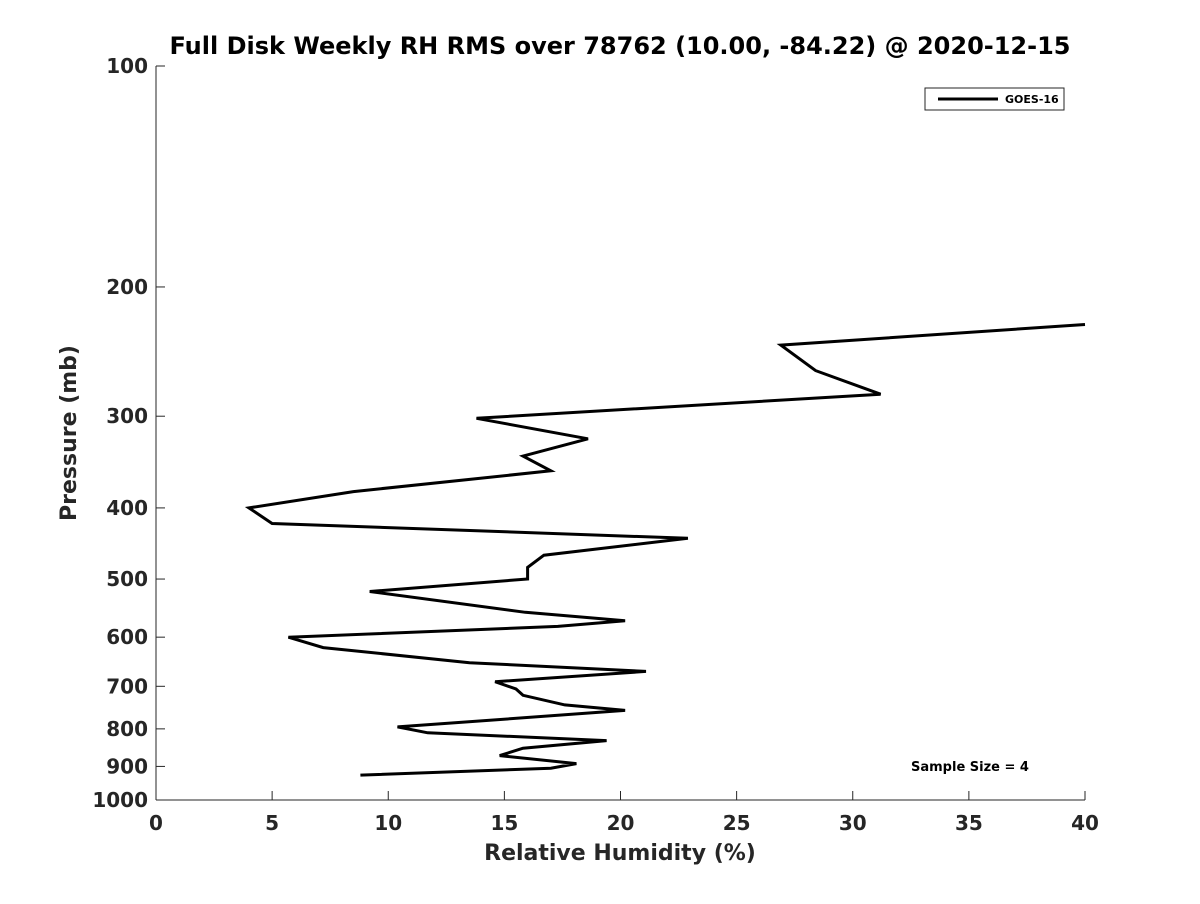 This screenshot has height=904, width=1200. I want to click on x-tick-label: 10, so click(388, 823).